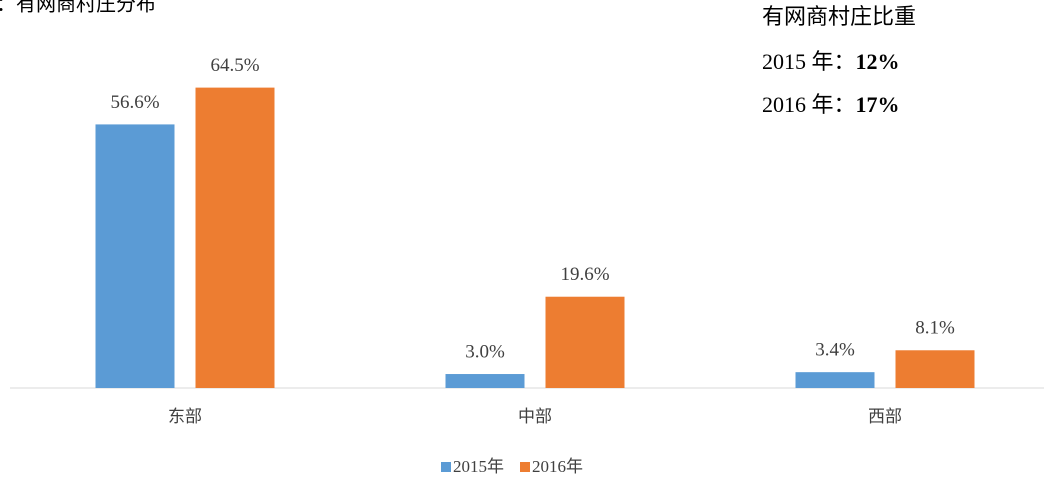 Image resolution: width=1054 pixels, height=486 pixels. I want to click on value-label: 56.6%, so click(134, 102).